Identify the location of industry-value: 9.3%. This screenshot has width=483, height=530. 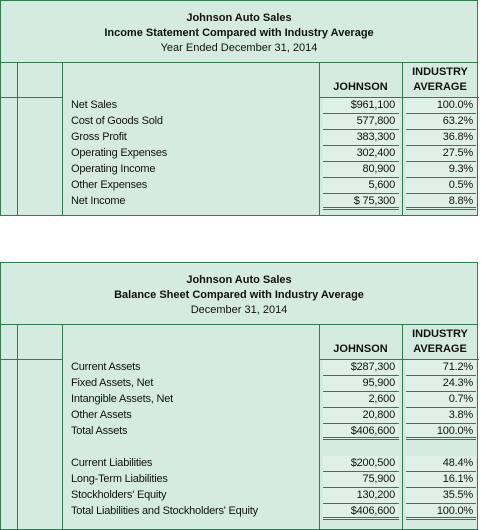
(441, 170).